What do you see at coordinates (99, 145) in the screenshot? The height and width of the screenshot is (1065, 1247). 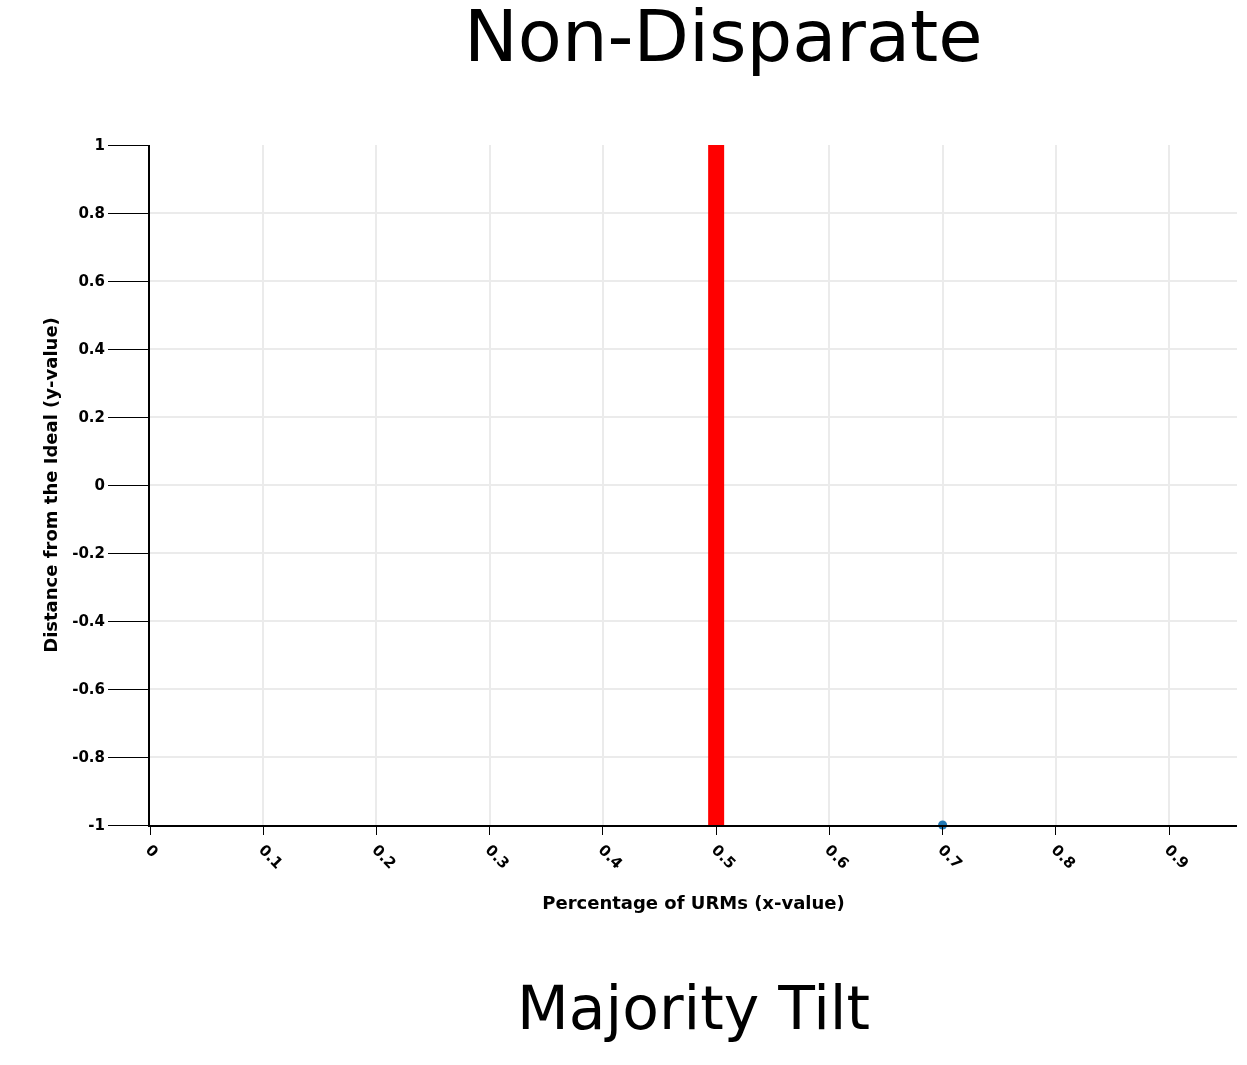 I see `y-tick-label: 1` at bounding box center [99, 145].